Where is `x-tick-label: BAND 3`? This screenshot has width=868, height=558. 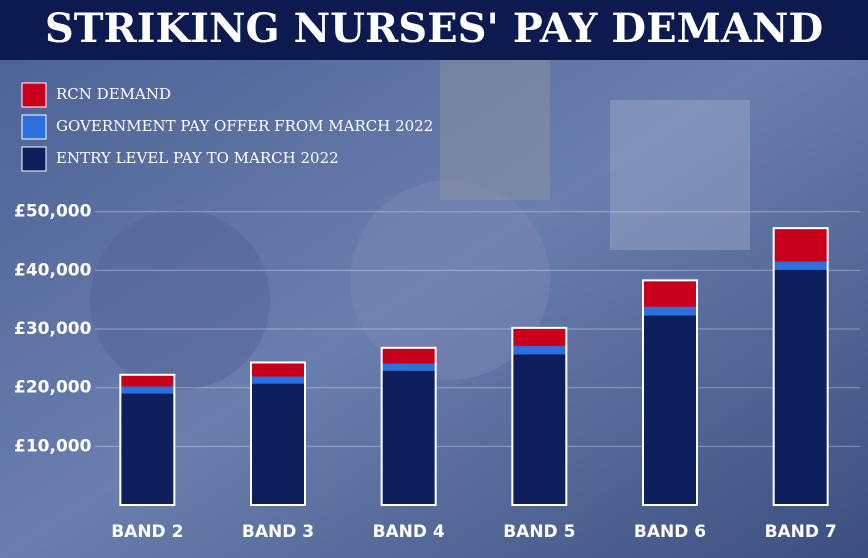
x-tick-label: BAND 3 is located at coordinates (278, 532).